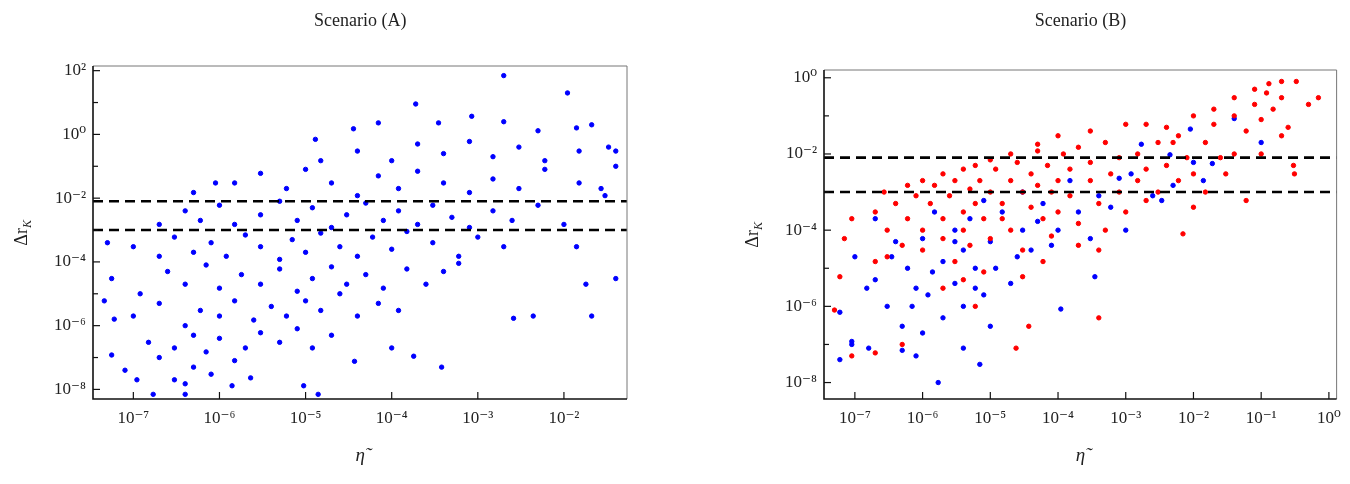 Image resolution: width=1350 pixels, height=484 pixels. What do you see at coordinates (74, 70) in the screenshot?
I see `y-tick-label: 10²` at bounding box center [74, 70].